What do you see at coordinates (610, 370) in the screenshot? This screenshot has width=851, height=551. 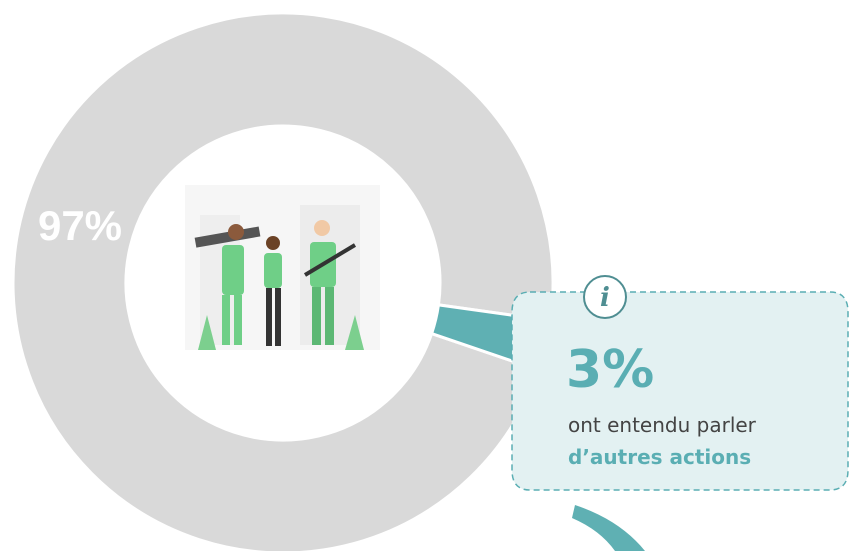 I see `highlight-value: 3%` at bounding box center [610, 370].